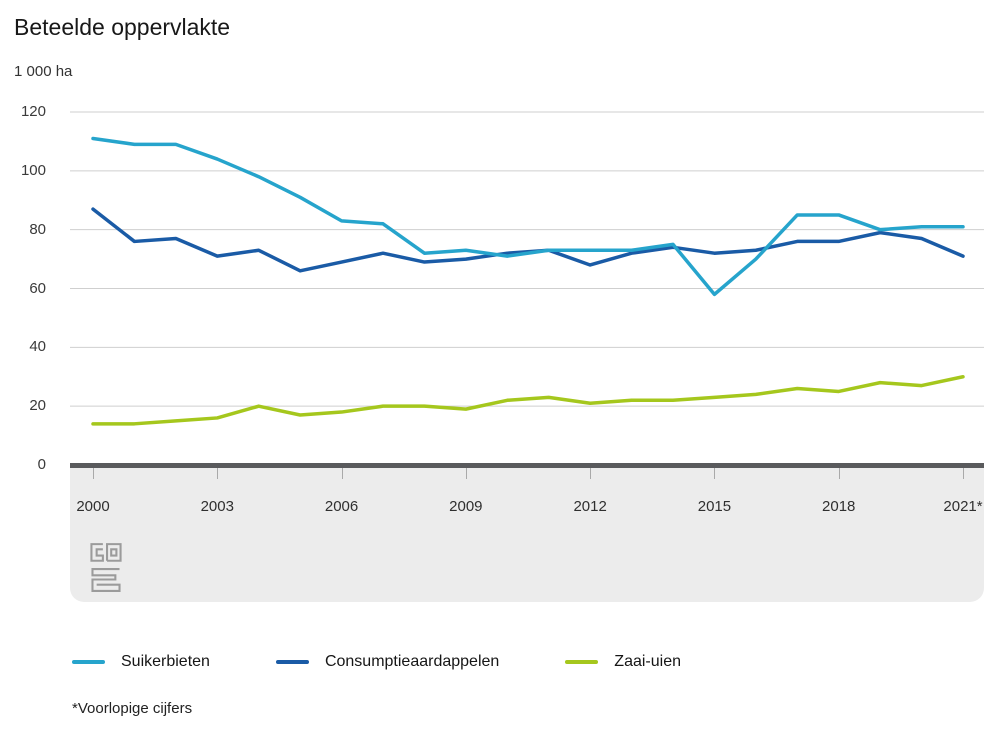 This screenshot has height=750, width=1000. Describe the element at coordinates (41, 464) in the screenshot. I see `y-tick-label: 0` at that location.